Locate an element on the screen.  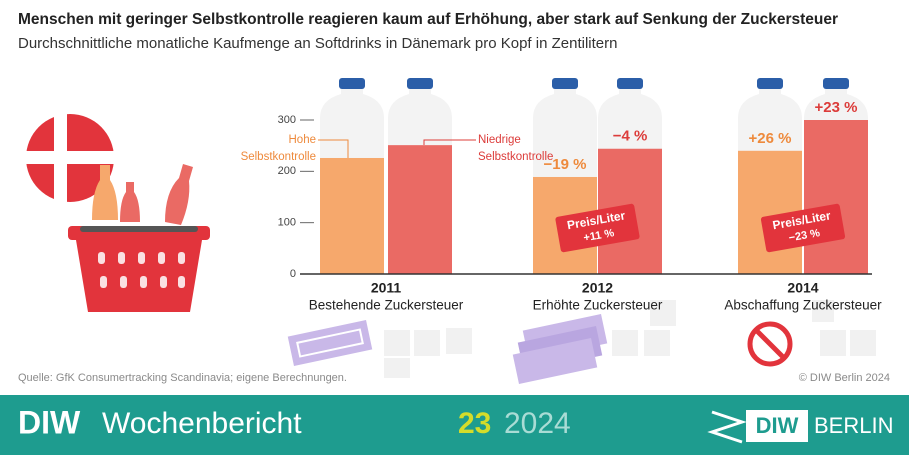
change-label: +26 % is located at coordinates (770, 138).